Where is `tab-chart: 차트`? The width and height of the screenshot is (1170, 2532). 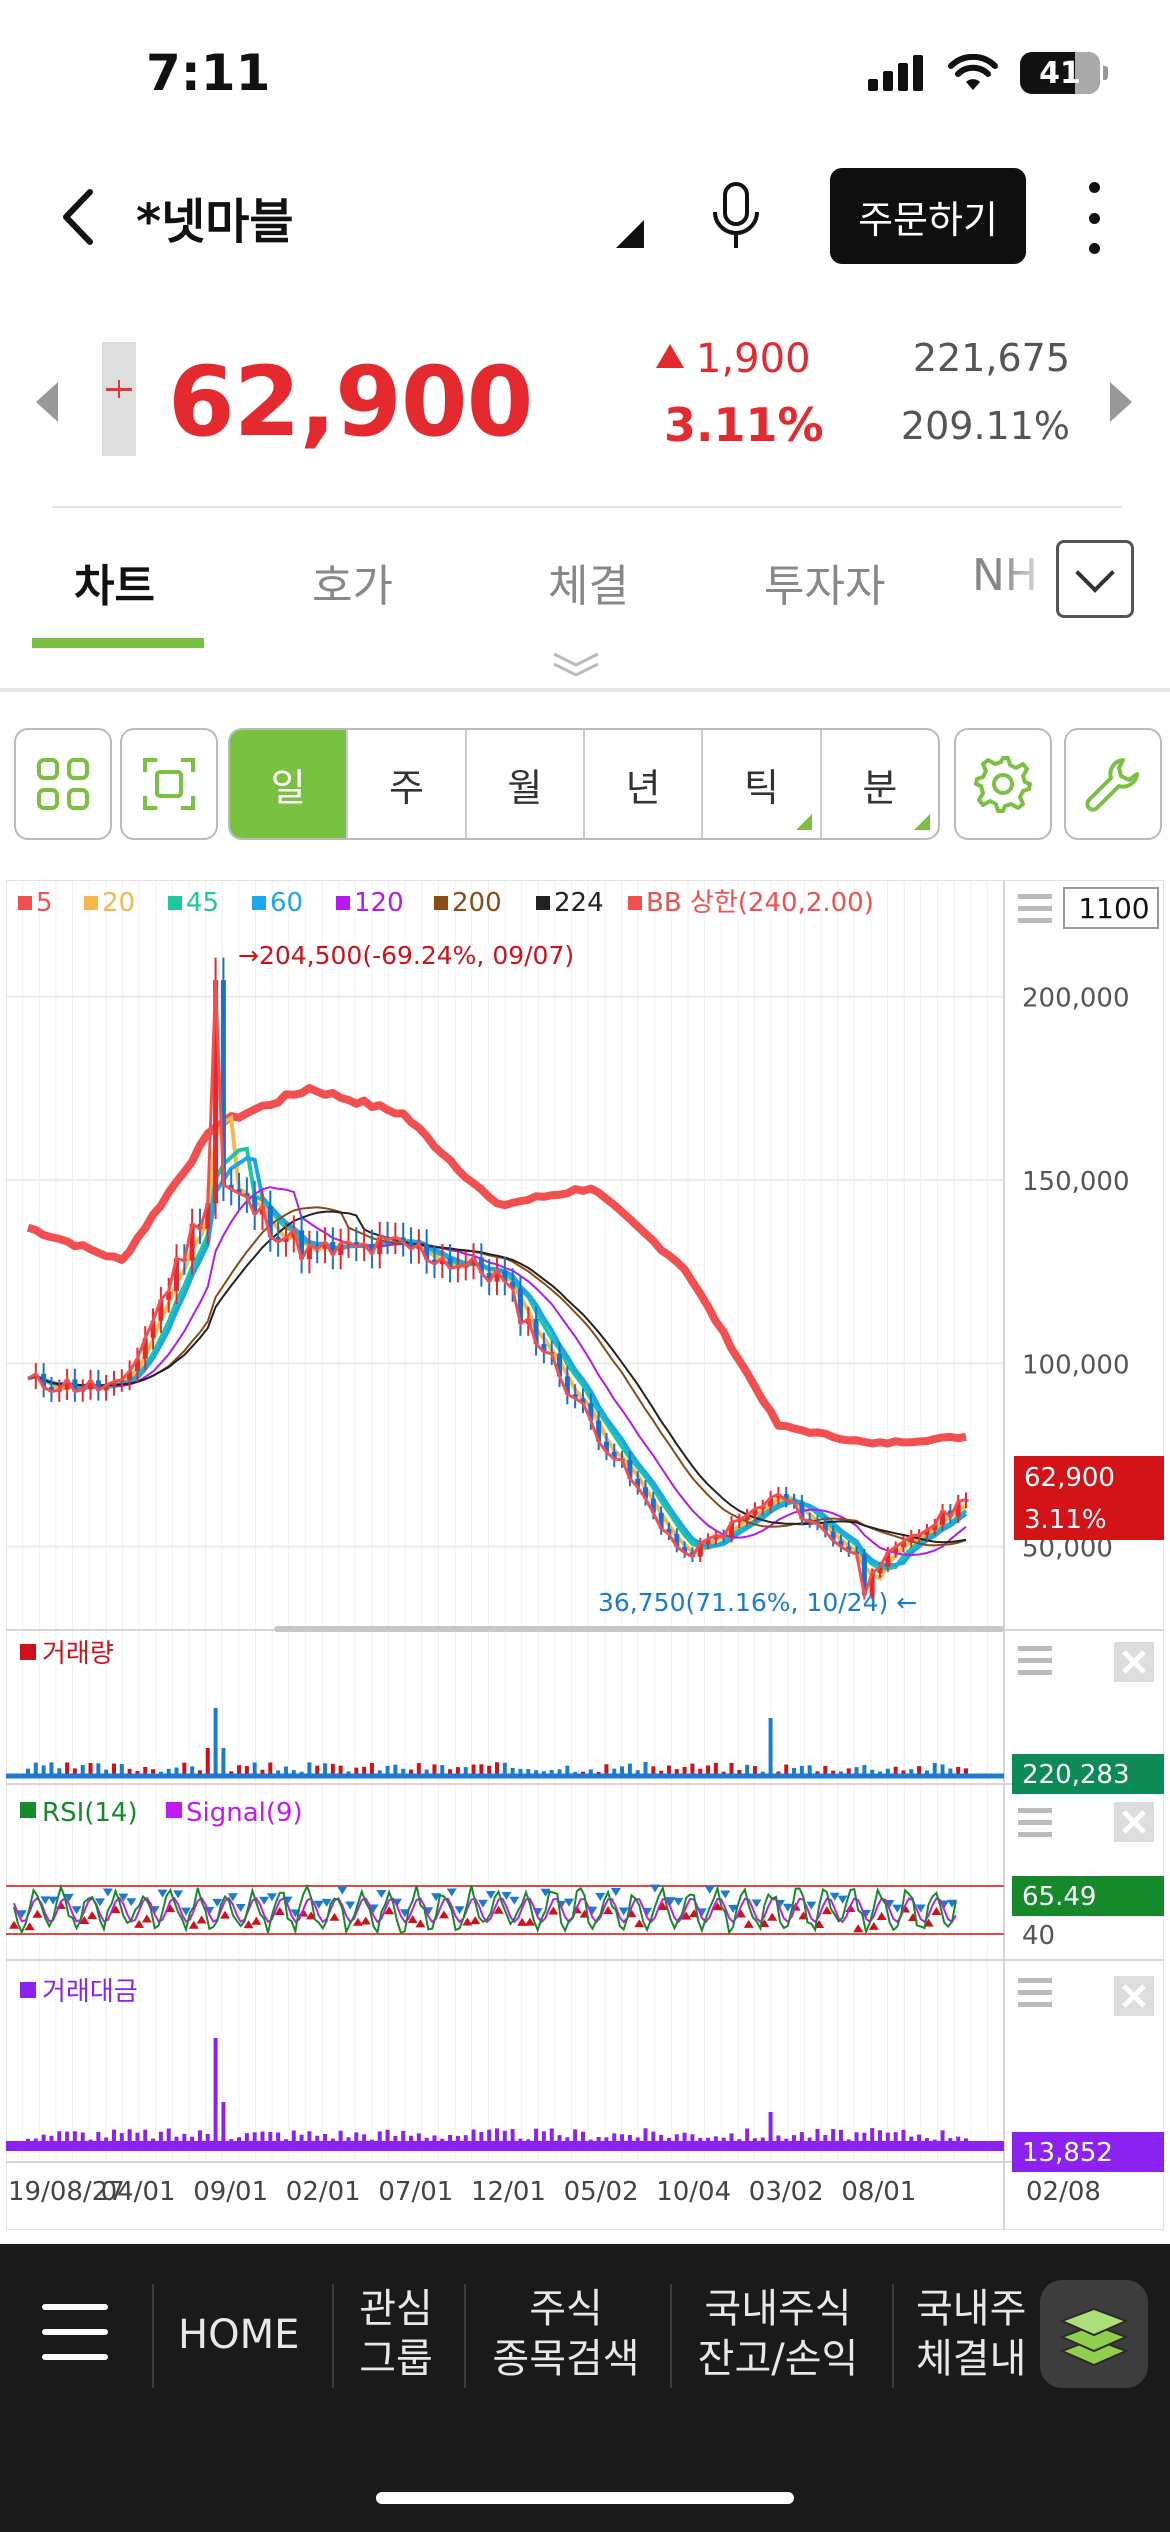 tab-chart: 차트 is located at coordinates (114, 586).